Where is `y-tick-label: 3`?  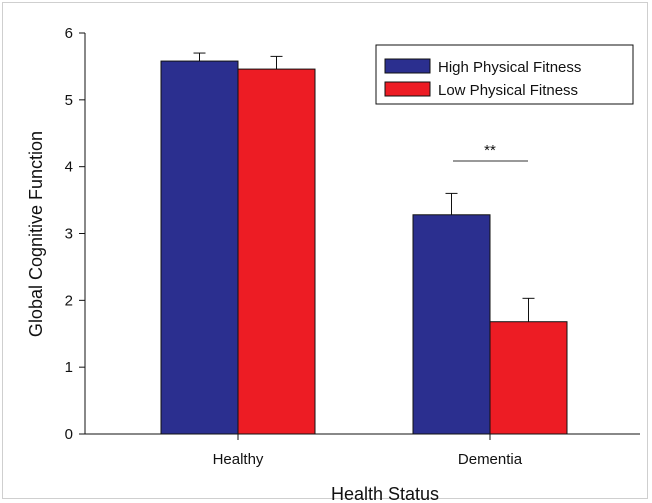
y-tick-label: 3 is located at coordinates (69, 234).